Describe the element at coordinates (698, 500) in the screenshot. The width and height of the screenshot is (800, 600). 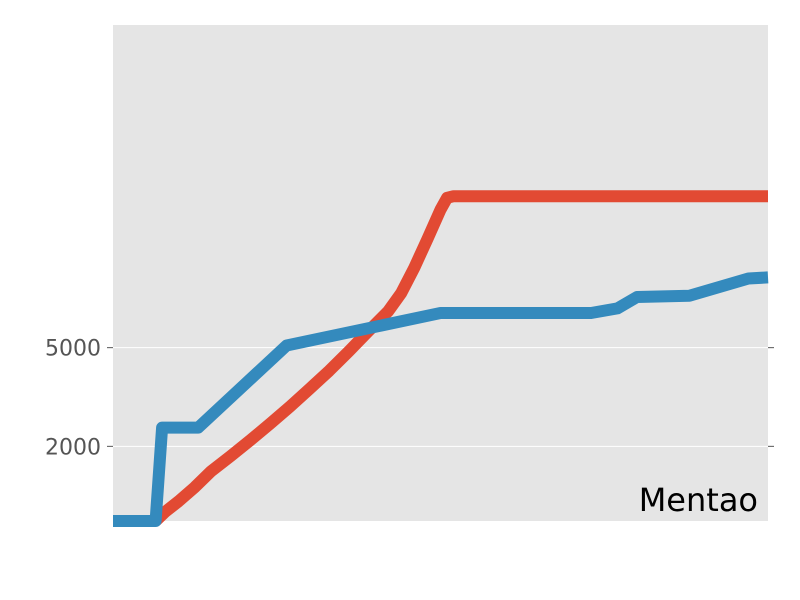
I see `chart-annotation: Mentao` at that location.